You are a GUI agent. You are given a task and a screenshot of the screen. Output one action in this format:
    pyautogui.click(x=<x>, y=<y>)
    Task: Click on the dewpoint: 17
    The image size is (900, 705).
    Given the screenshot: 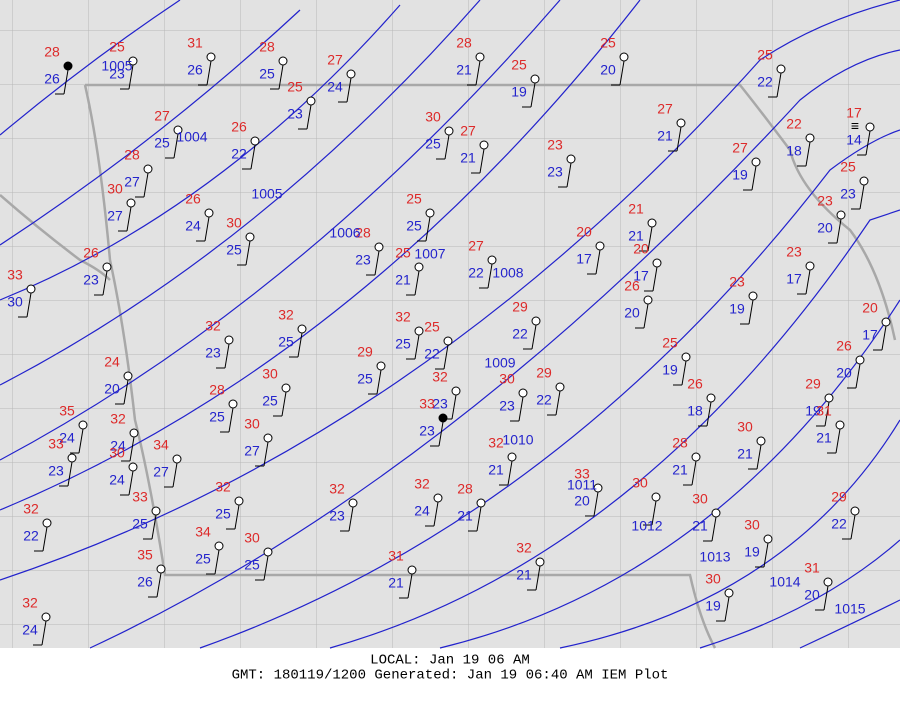 What is the action you would take?
    pyautogui.click(x=641, y=276)
    